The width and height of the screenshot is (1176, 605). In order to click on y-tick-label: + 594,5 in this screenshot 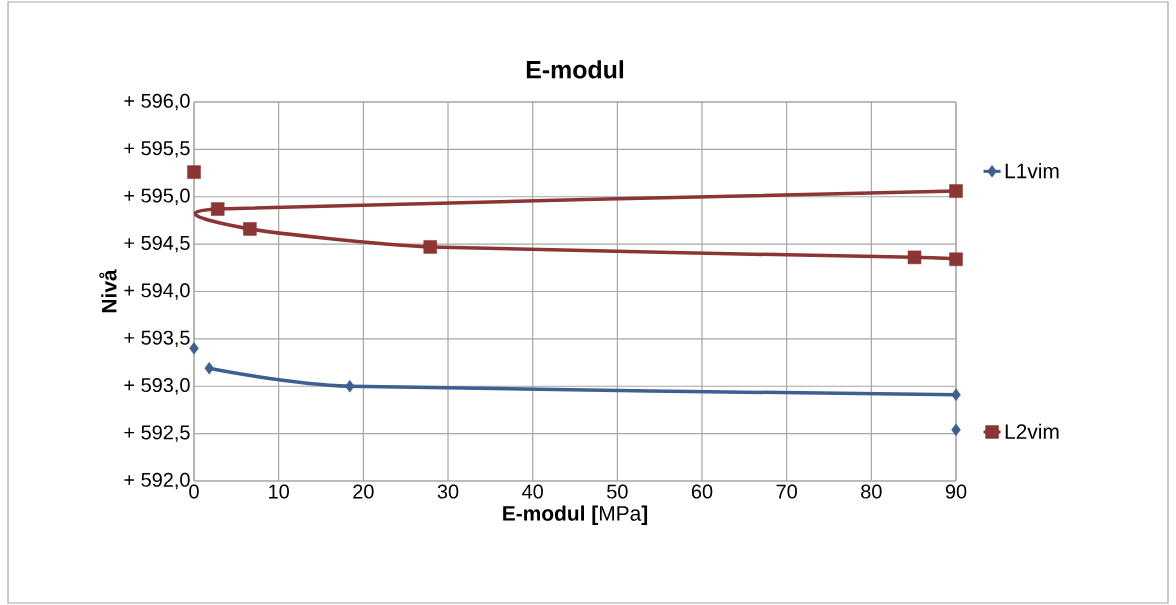, I will do `click(157, 244)`.